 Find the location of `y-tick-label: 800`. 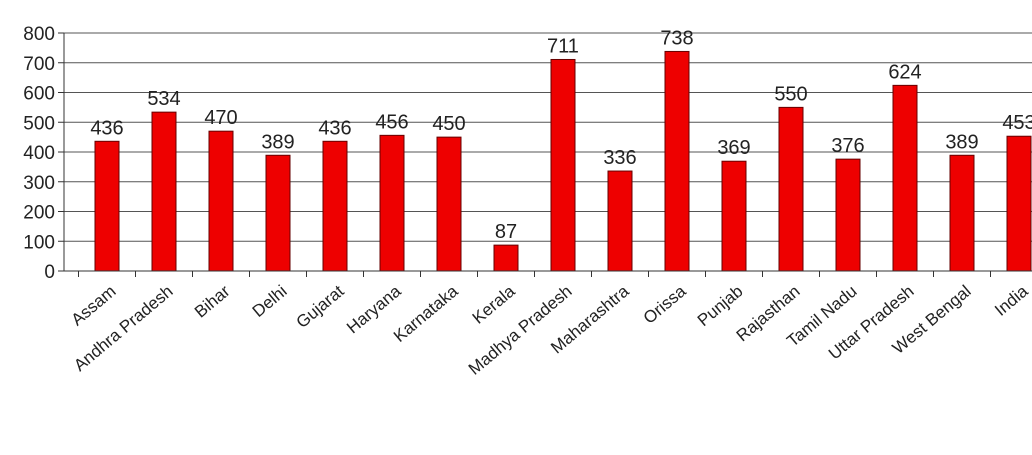

y-tick-label: 800 is located at coordinates (39, 34).